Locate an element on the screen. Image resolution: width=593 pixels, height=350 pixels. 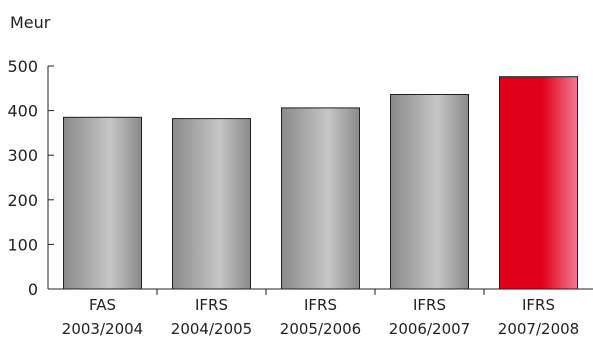
x-category-label-3-0: IFRS is located at coordinates (429, 305).